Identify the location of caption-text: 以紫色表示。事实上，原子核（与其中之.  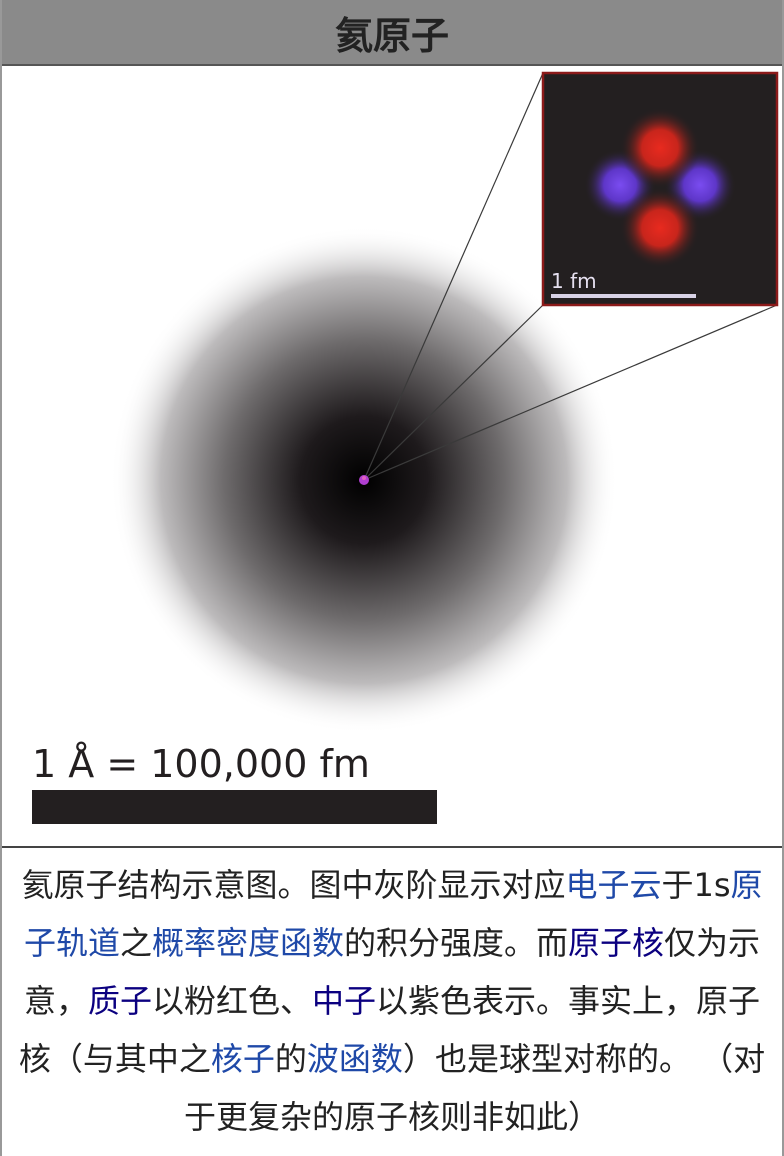
(389, 1030).